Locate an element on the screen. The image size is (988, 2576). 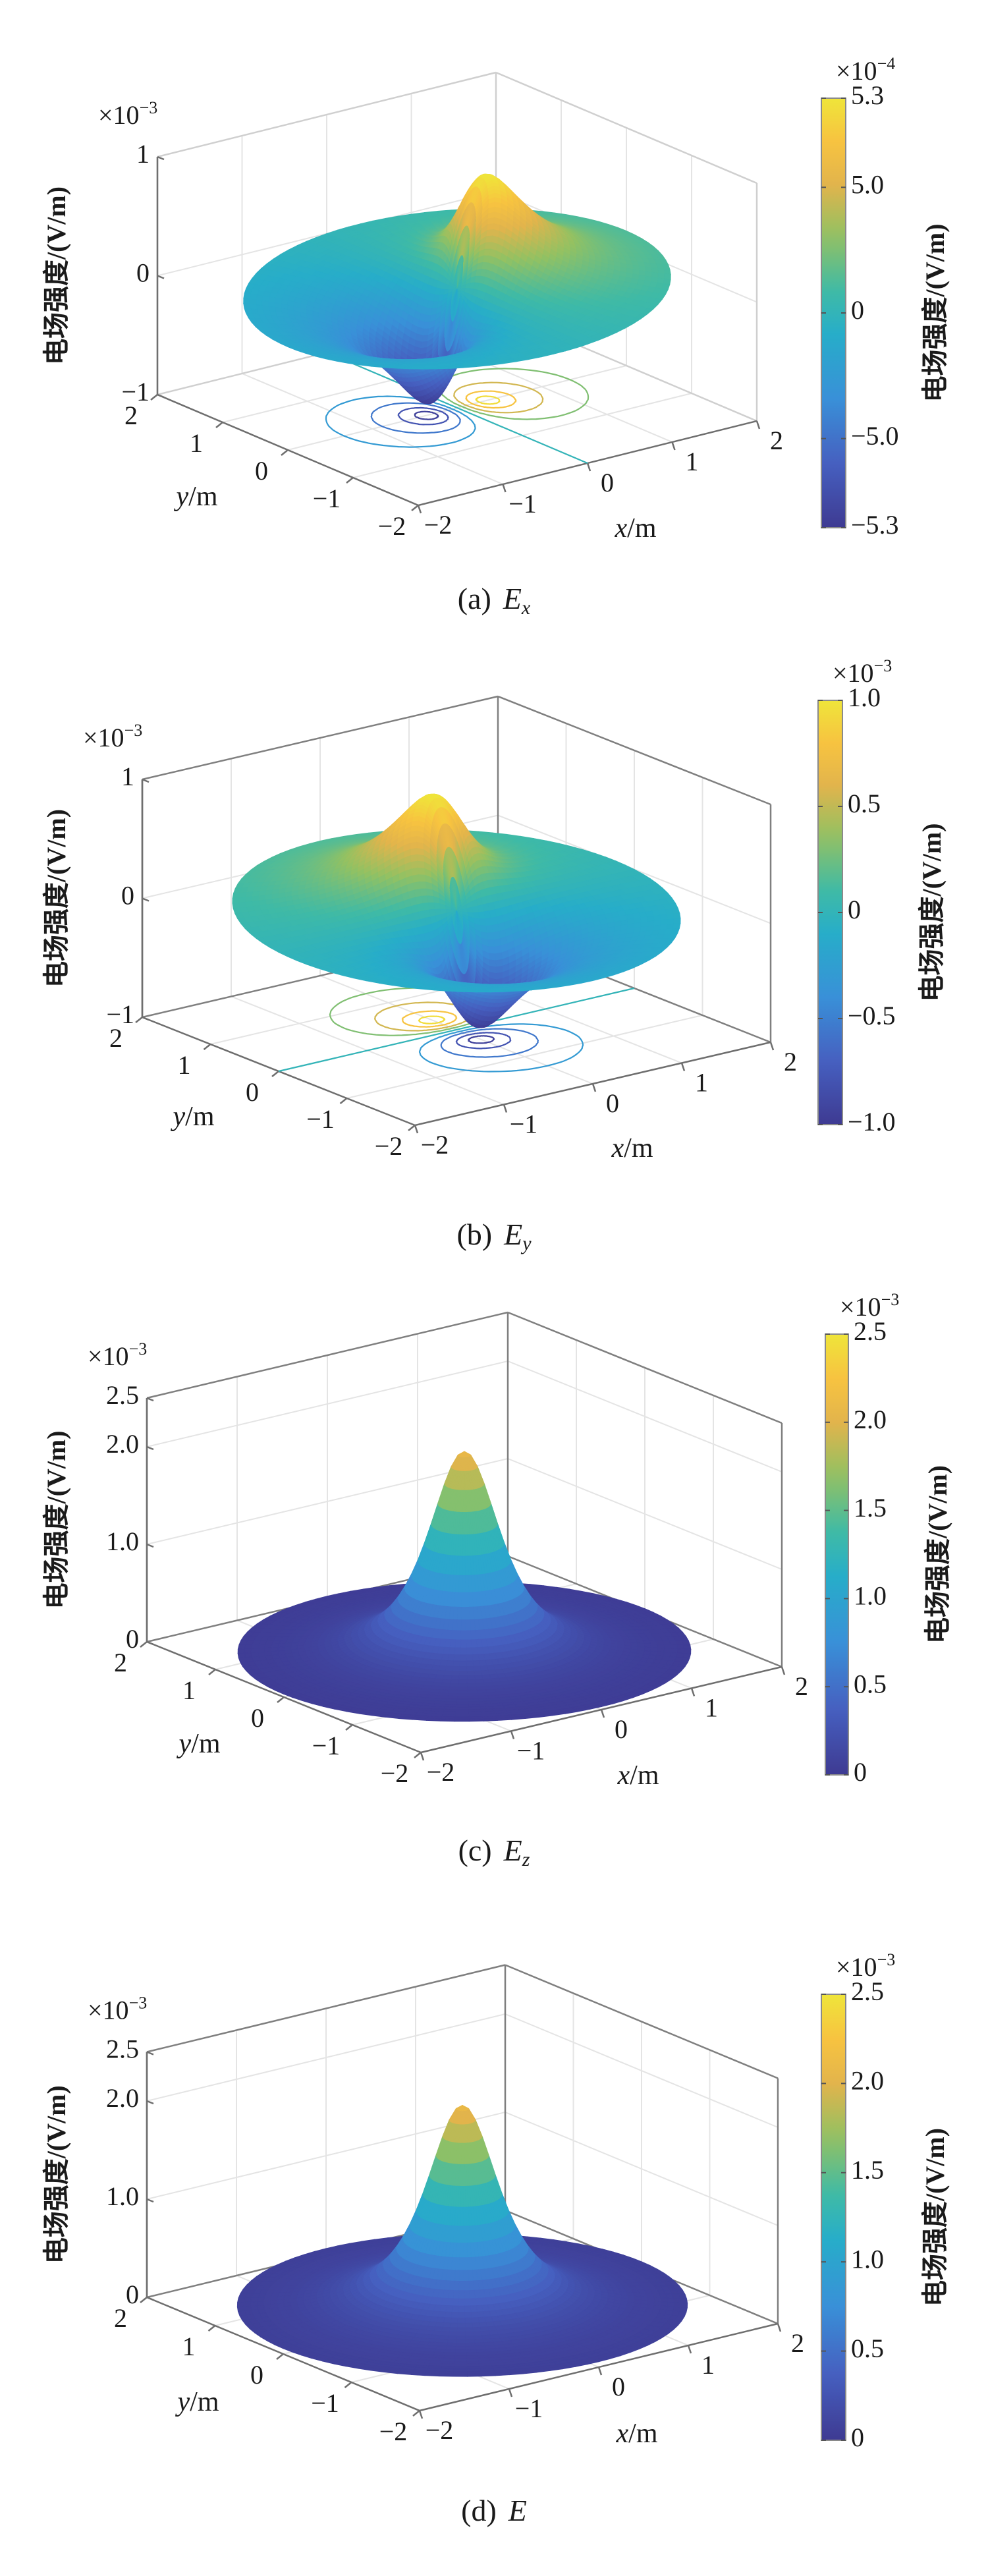
colorbar-multiplier-base: ×10 is located at coordinates (856, 71).